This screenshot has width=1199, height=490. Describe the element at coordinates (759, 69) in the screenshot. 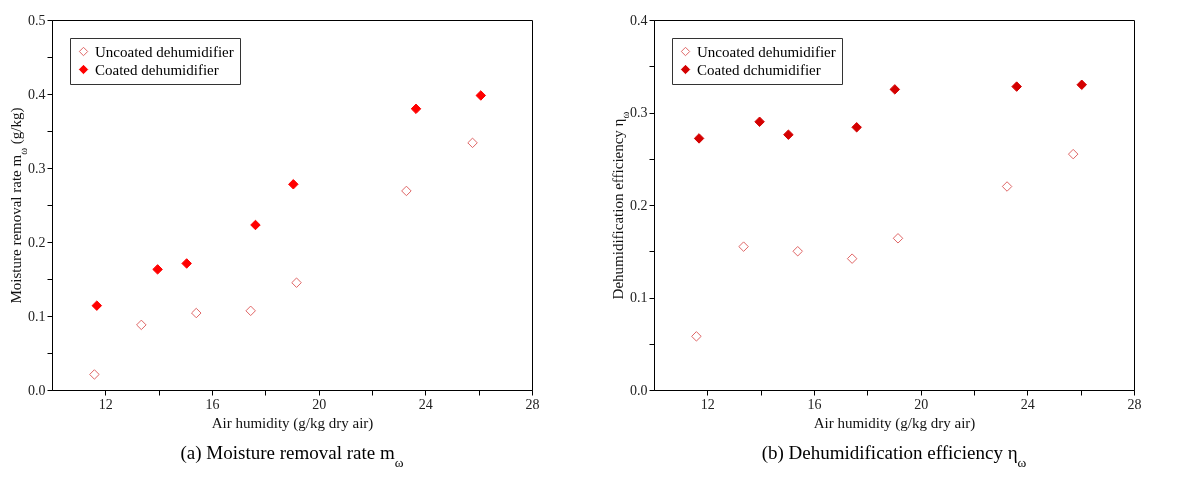

I see `legend-label: Coated dchumidifier` at that location.